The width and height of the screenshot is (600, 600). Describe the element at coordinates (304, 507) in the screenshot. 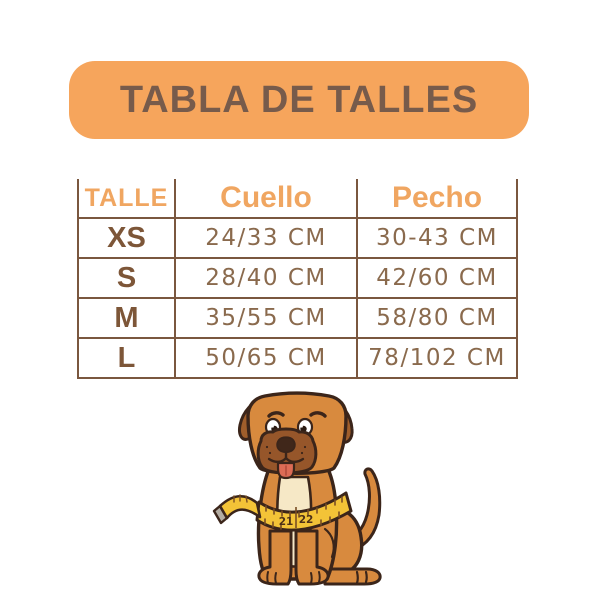

I see `tape-tick-marks-top` at that location.